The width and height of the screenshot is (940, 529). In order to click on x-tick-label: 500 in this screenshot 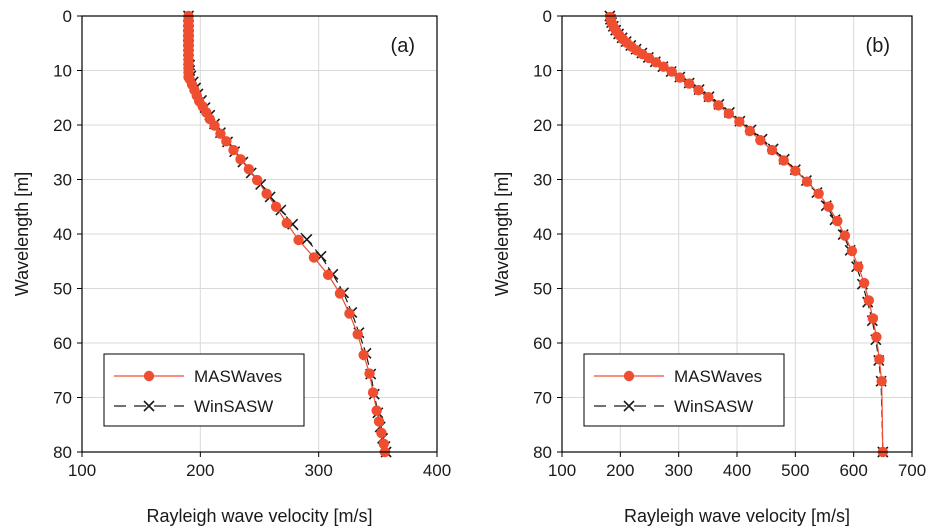, I will do `click(795, 470)`.